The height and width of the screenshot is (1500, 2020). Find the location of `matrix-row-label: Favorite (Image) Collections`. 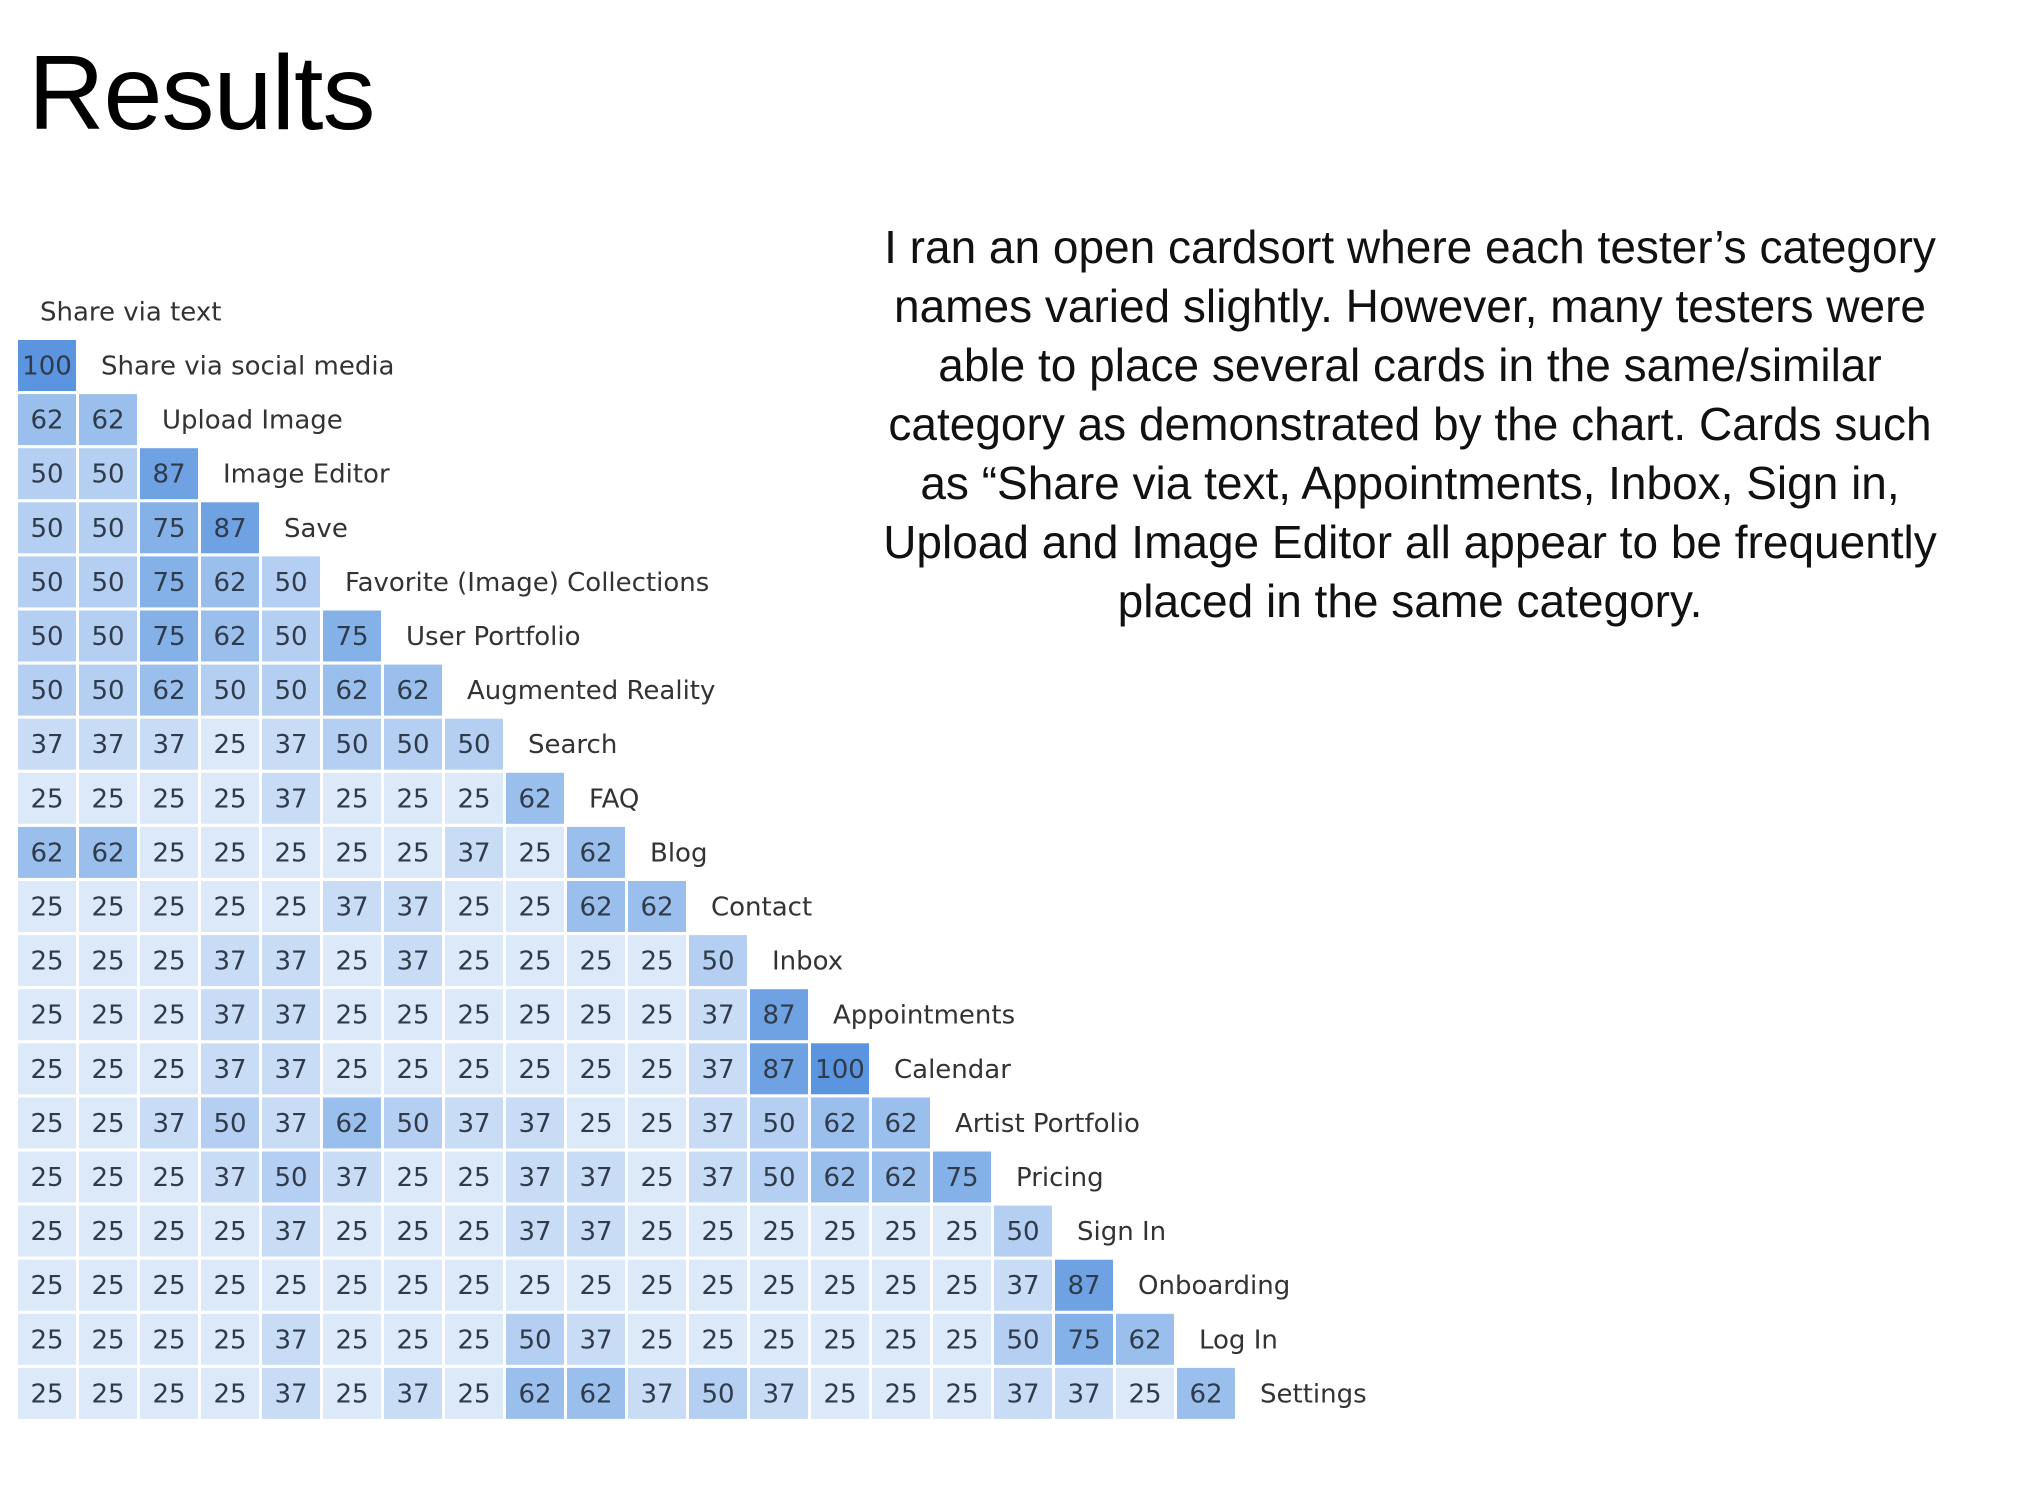

matrix-row-label: Favorite (Image) Collections is located at coordinates (527, 583).